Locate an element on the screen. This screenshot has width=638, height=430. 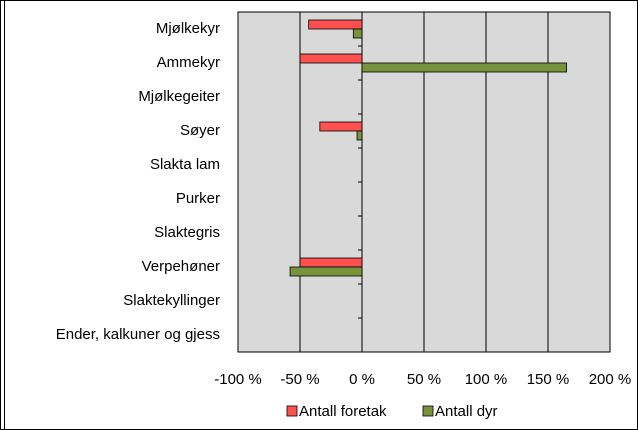
x-tick-label: 100 % is located at coordinates (486, 379).